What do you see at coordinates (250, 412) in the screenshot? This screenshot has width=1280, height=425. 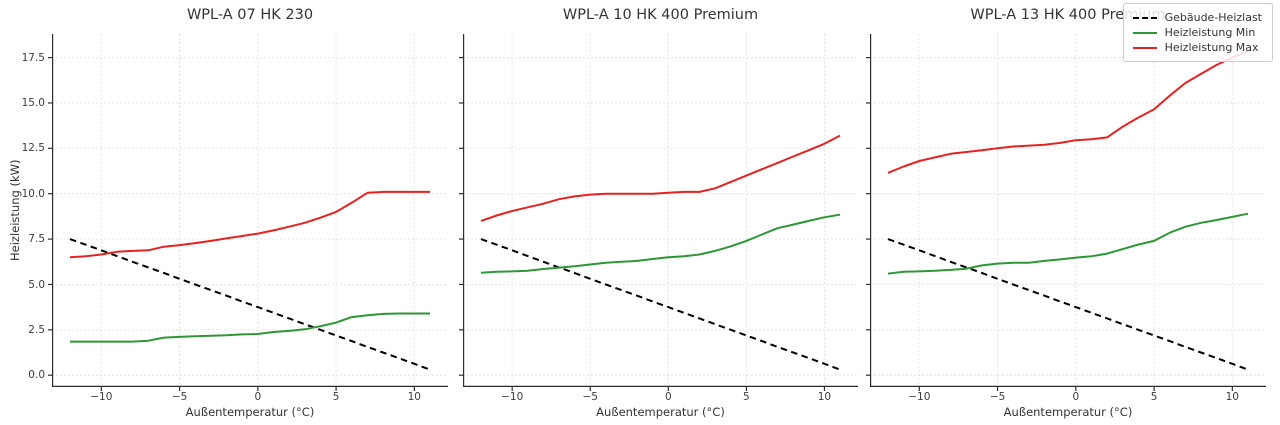 I see `x-axis-label-plot-1: Außentemperatur (°C)` at bounding box center [250, 412].